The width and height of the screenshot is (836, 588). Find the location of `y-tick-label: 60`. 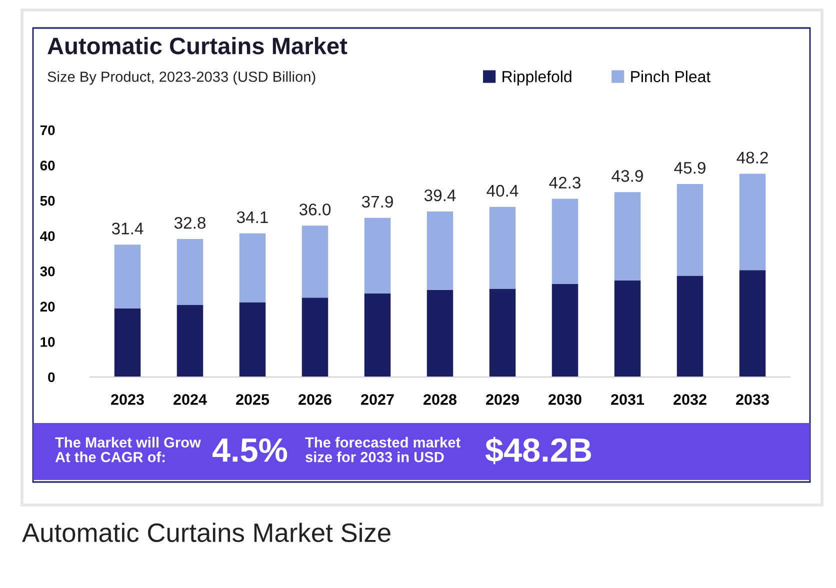

y-tick-label: 60 is located at coordinates (47, 165).